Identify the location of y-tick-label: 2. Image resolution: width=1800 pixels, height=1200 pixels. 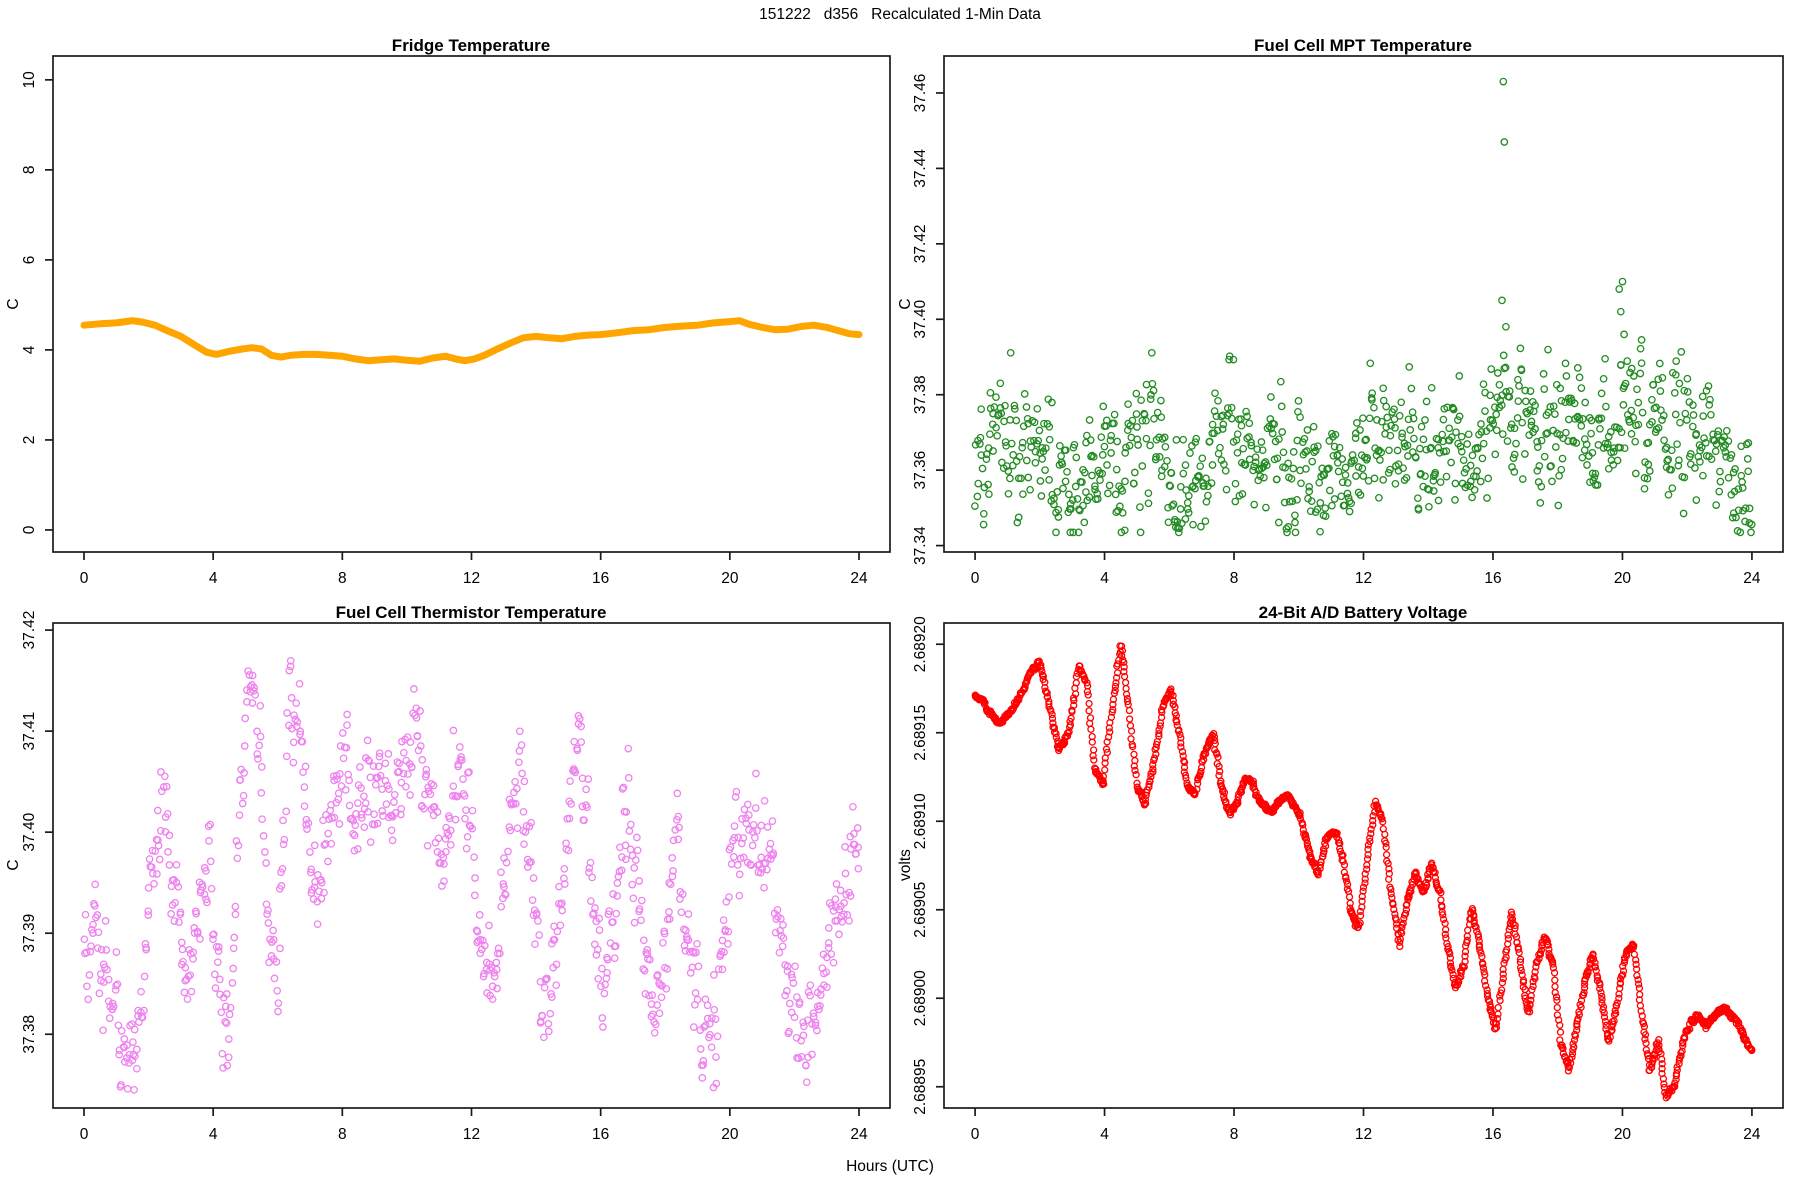
(29, 440).